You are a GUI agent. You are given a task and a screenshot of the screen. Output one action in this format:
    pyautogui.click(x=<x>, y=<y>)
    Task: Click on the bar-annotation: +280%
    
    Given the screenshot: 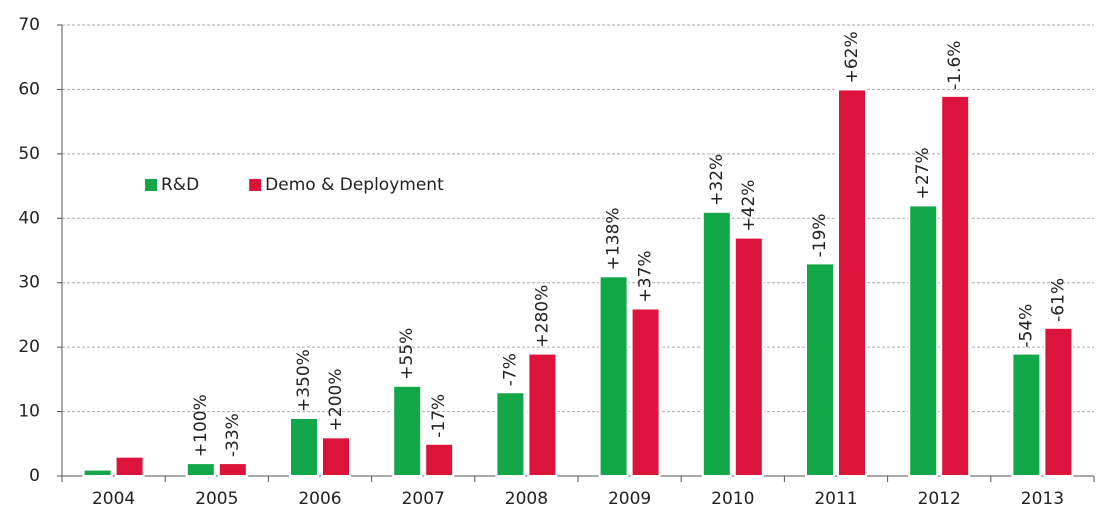 What is the action you would take?
    pyautogui.click(x=542, y=316)
    